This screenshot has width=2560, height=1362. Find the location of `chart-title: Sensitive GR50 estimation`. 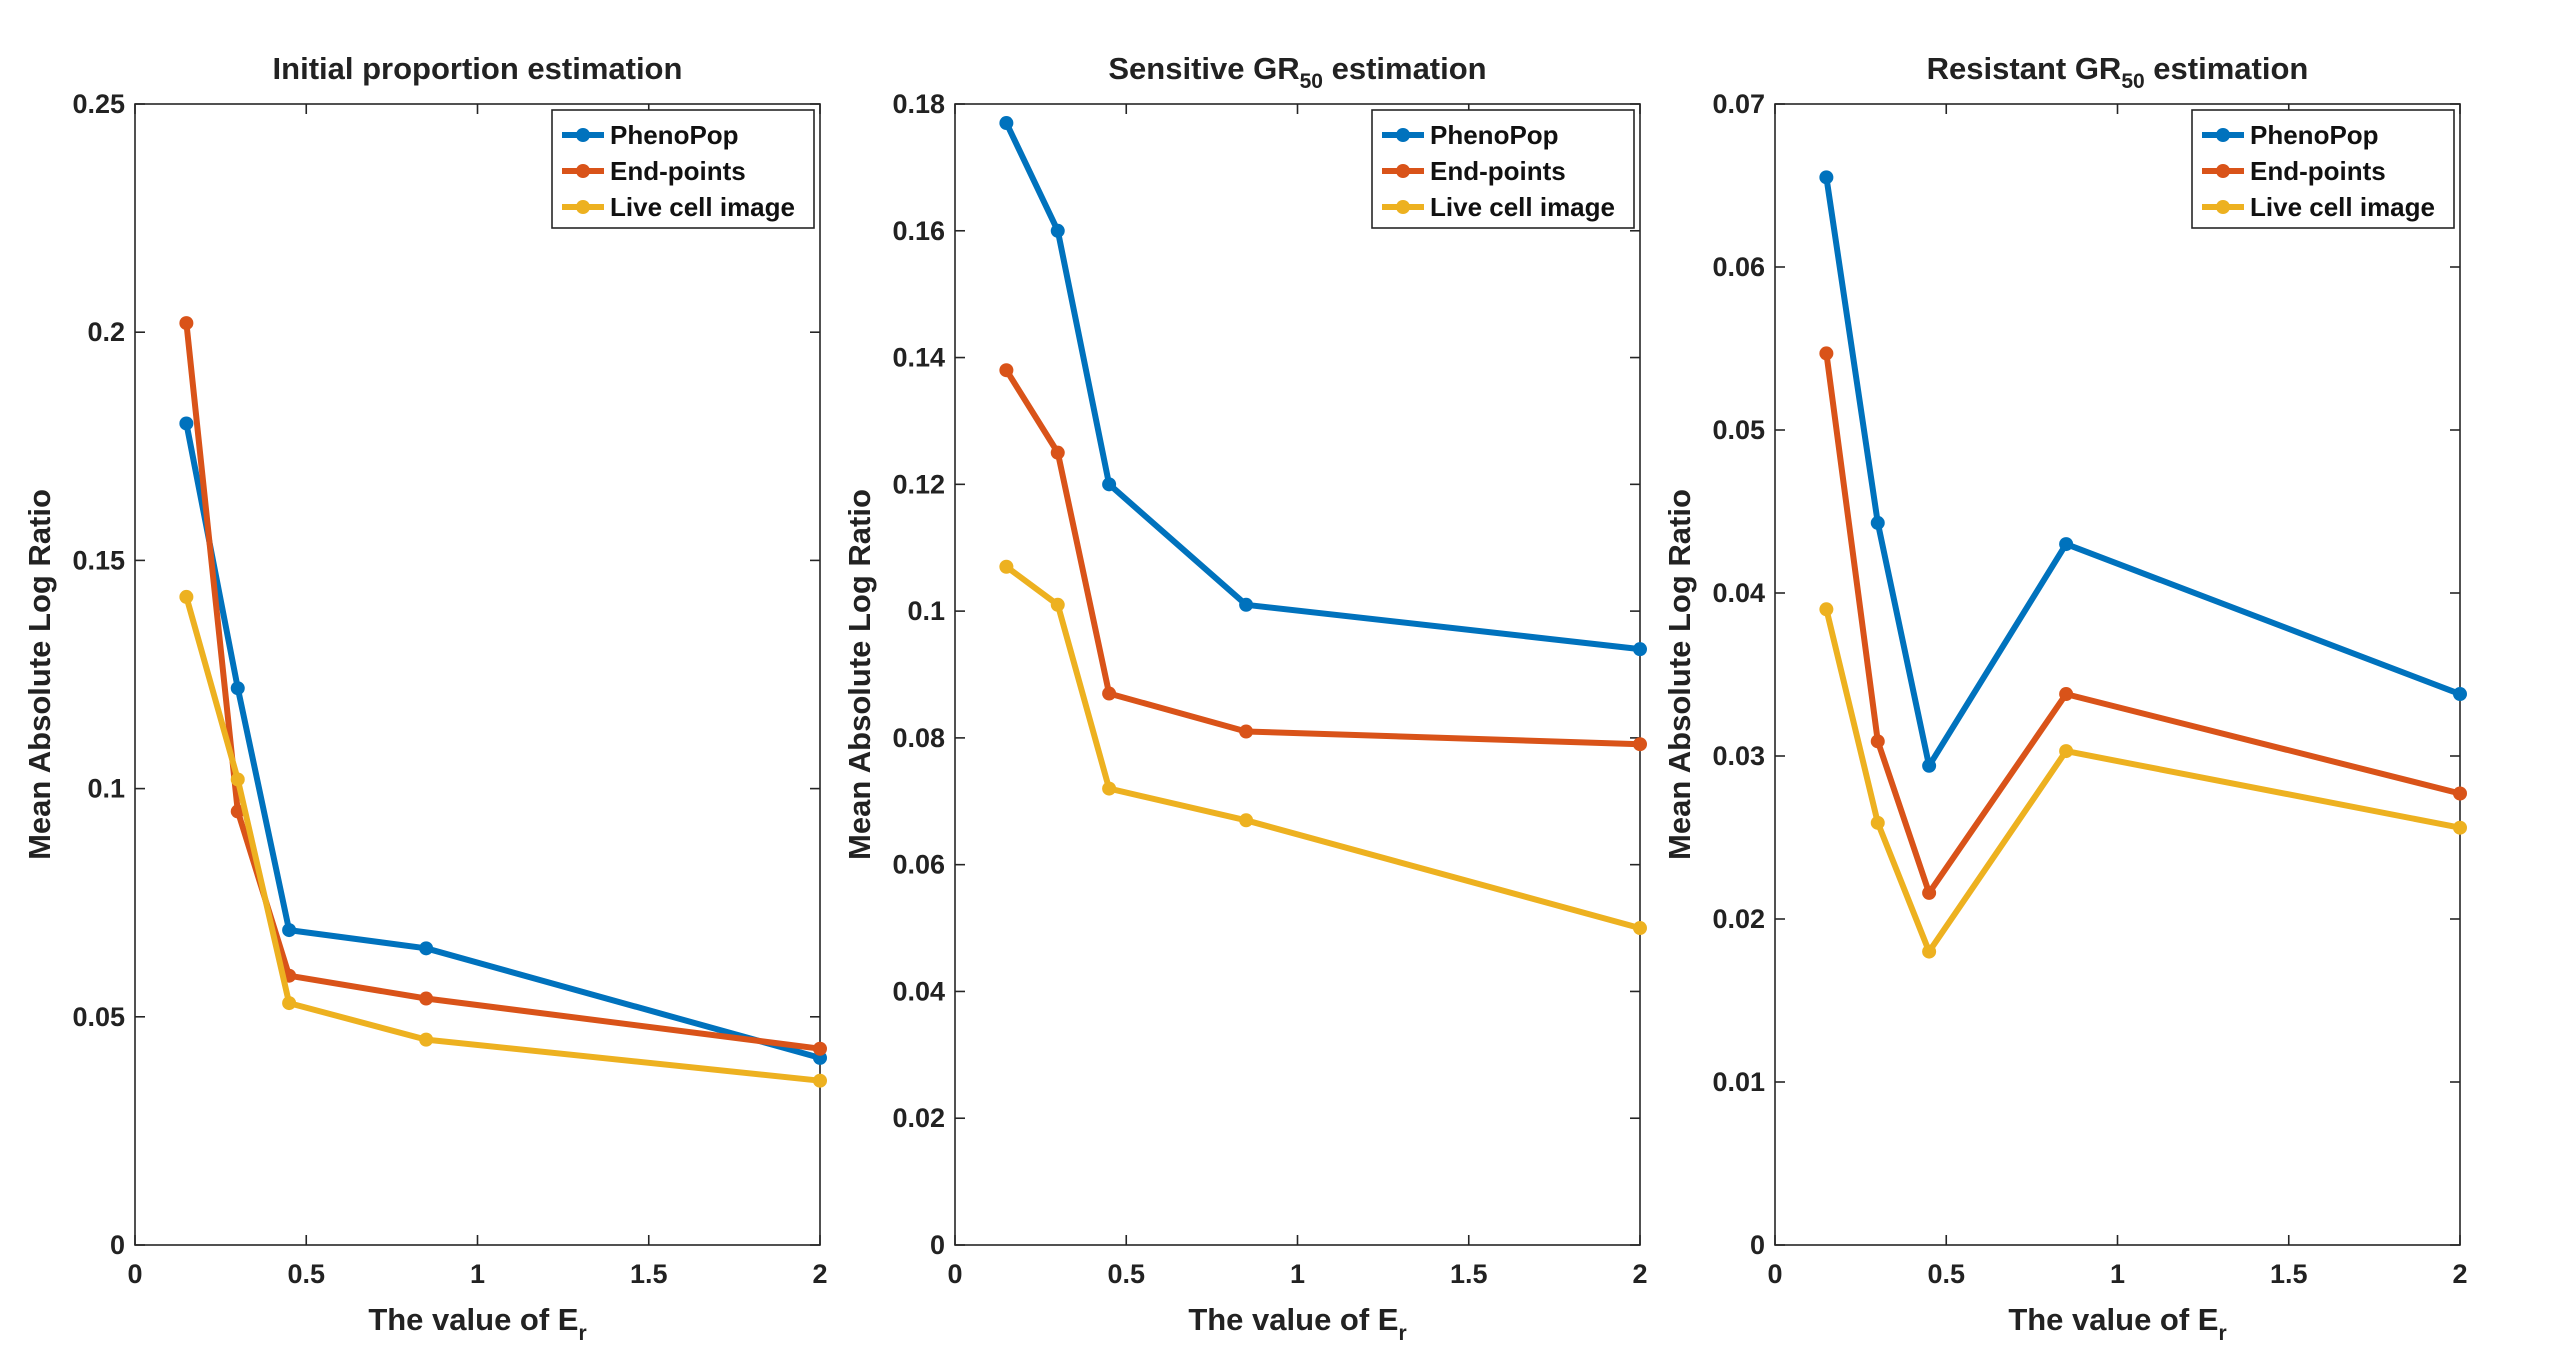

chart-title: Sensitive GR50 estimation is located at coordinates (1297, 72).